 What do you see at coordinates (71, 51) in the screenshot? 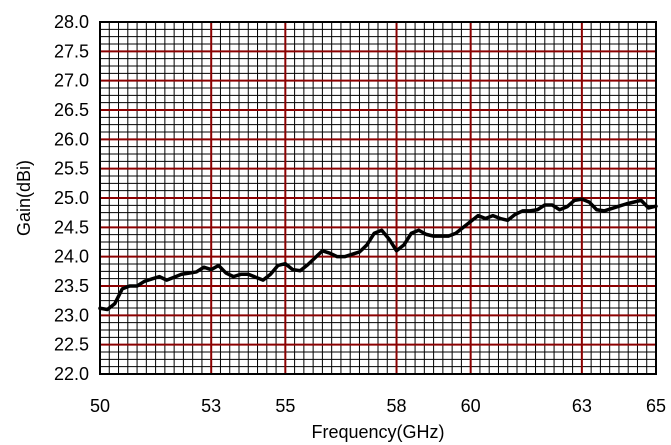
I see `y-tick-label: 27.5` at bounding box center [71, 51].